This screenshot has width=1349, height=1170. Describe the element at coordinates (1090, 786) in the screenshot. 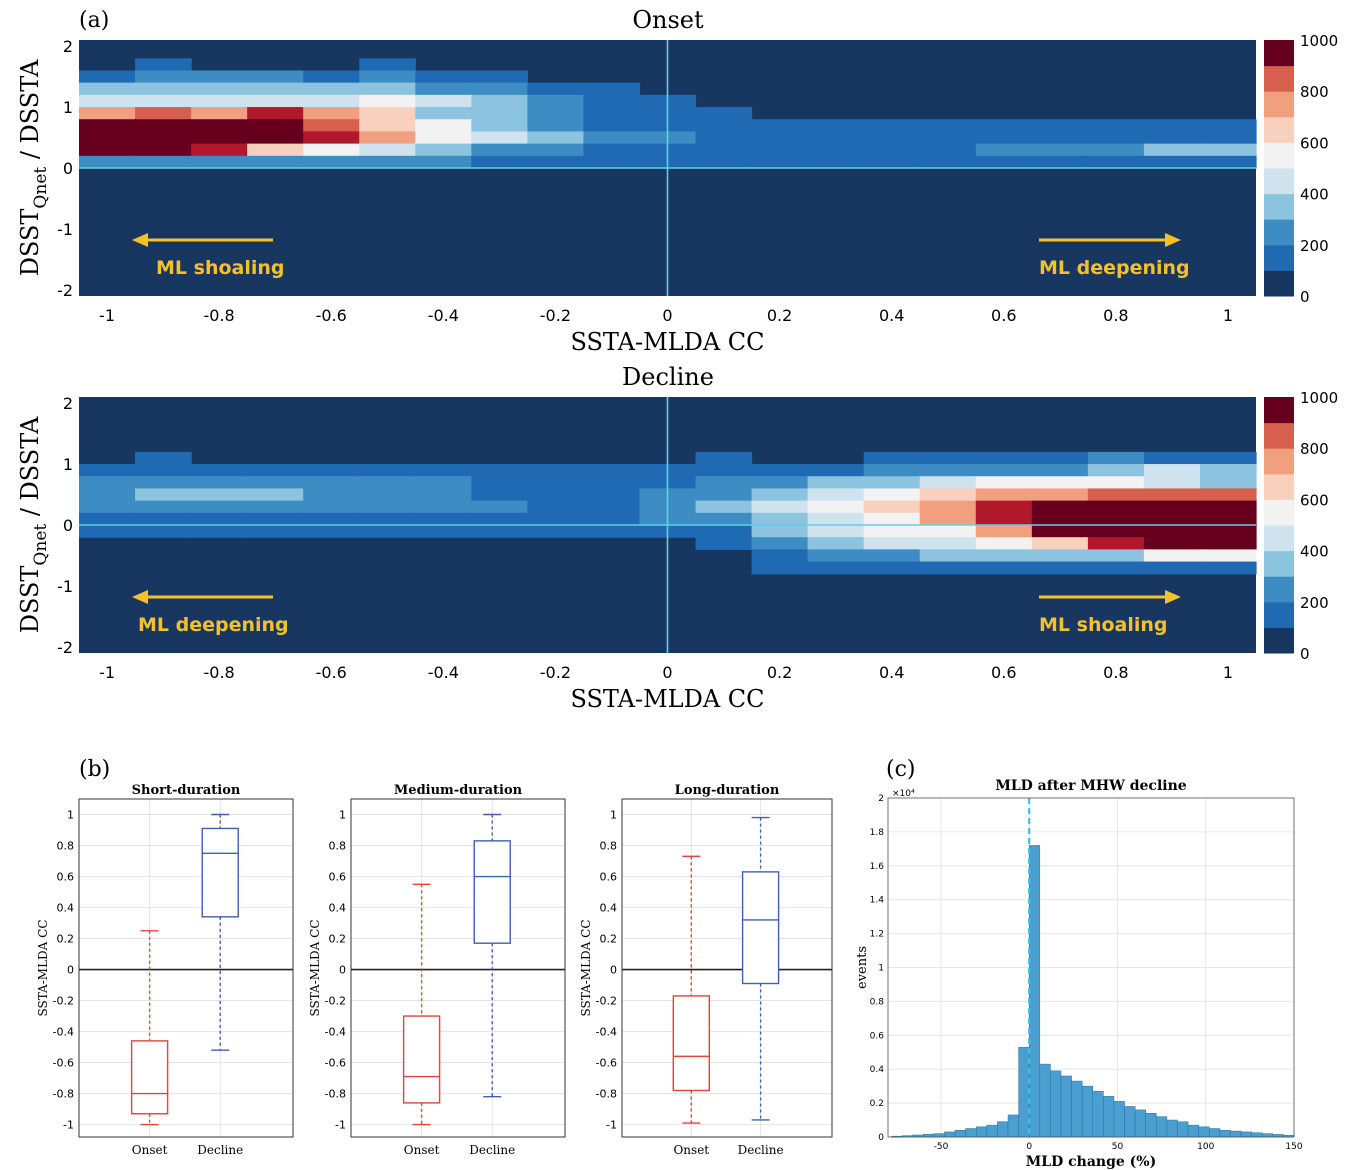

I see `histogram-title: MLD after MHW decline` at that location.